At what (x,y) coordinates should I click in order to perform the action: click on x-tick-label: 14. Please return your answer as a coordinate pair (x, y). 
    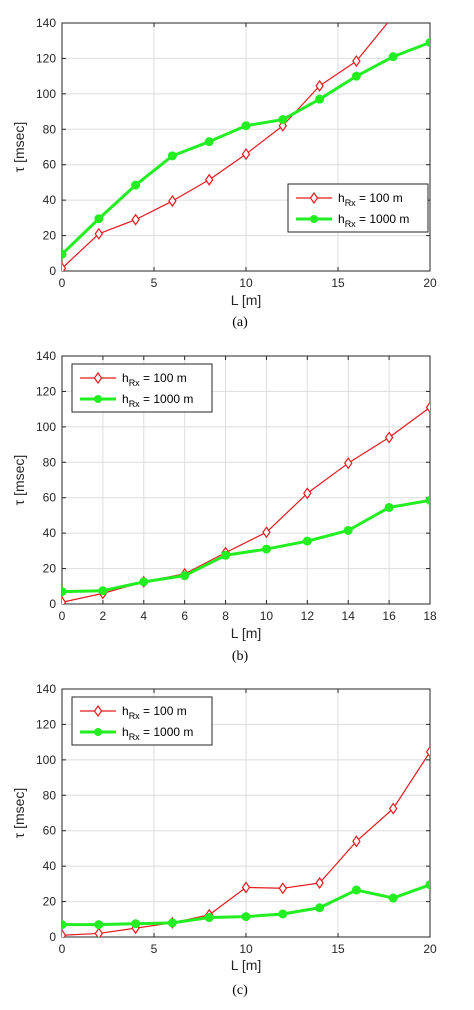
    Looking at the image, I should click on (349, 616).